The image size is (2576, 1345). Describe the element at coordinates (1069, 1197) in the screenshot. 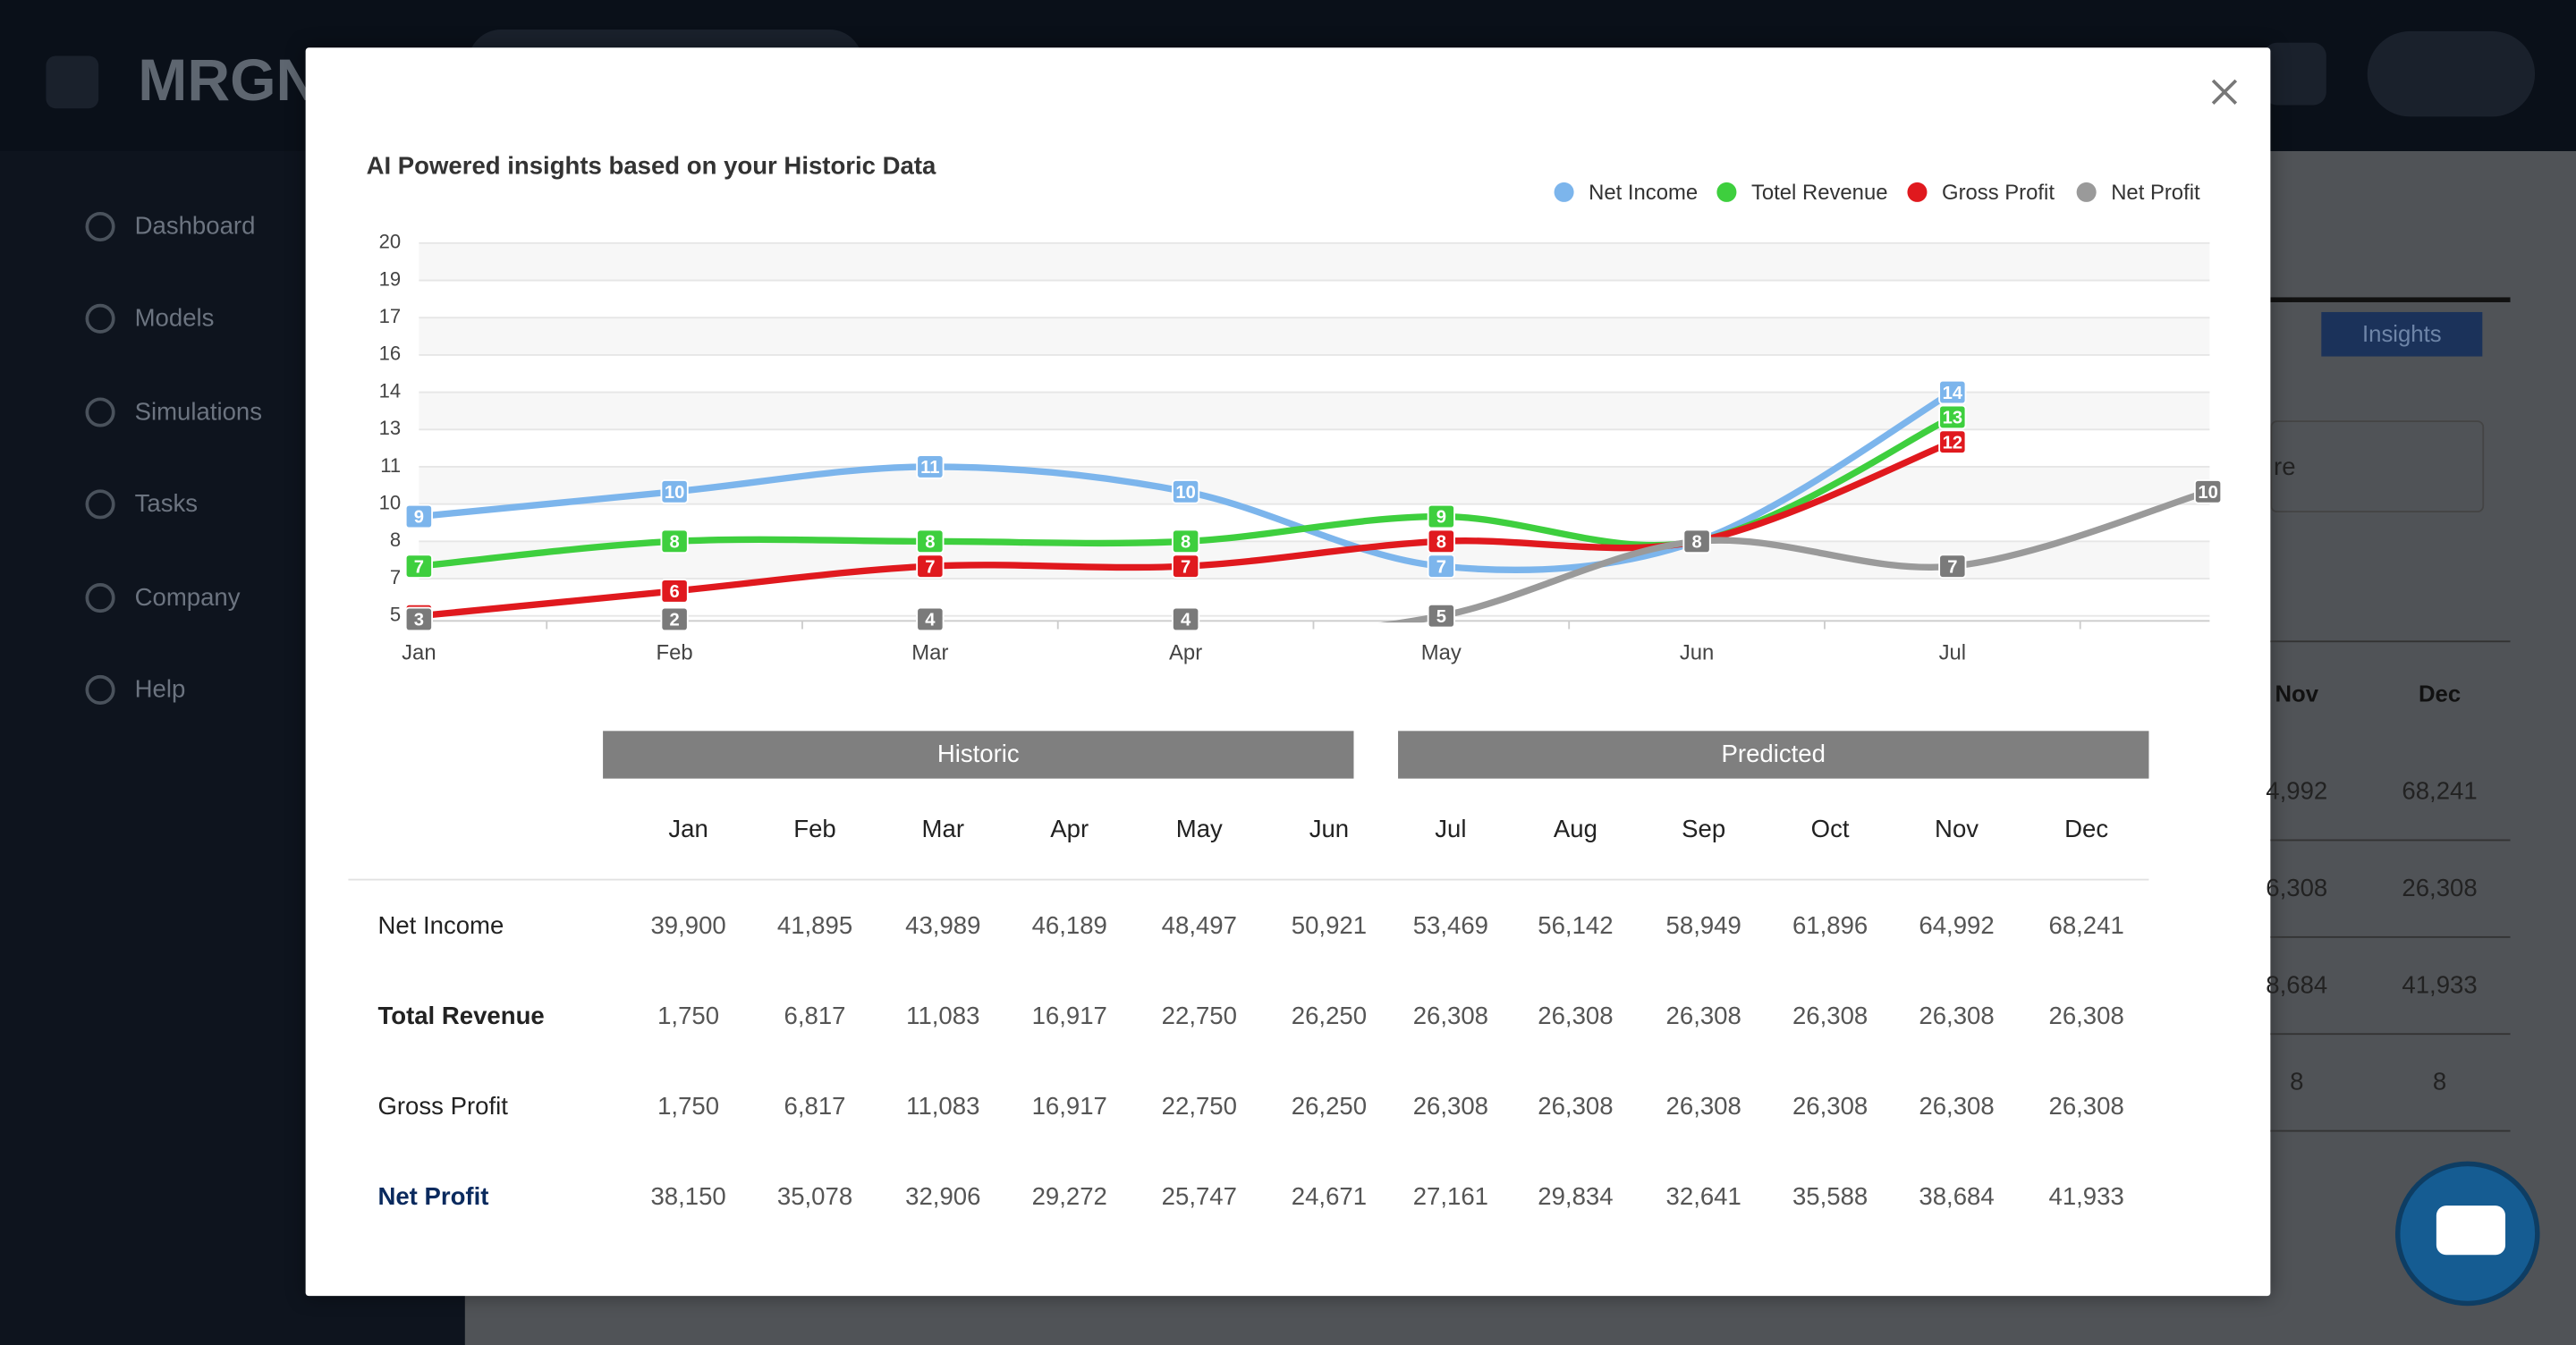

I see `table-cell: 29,272` at that location.